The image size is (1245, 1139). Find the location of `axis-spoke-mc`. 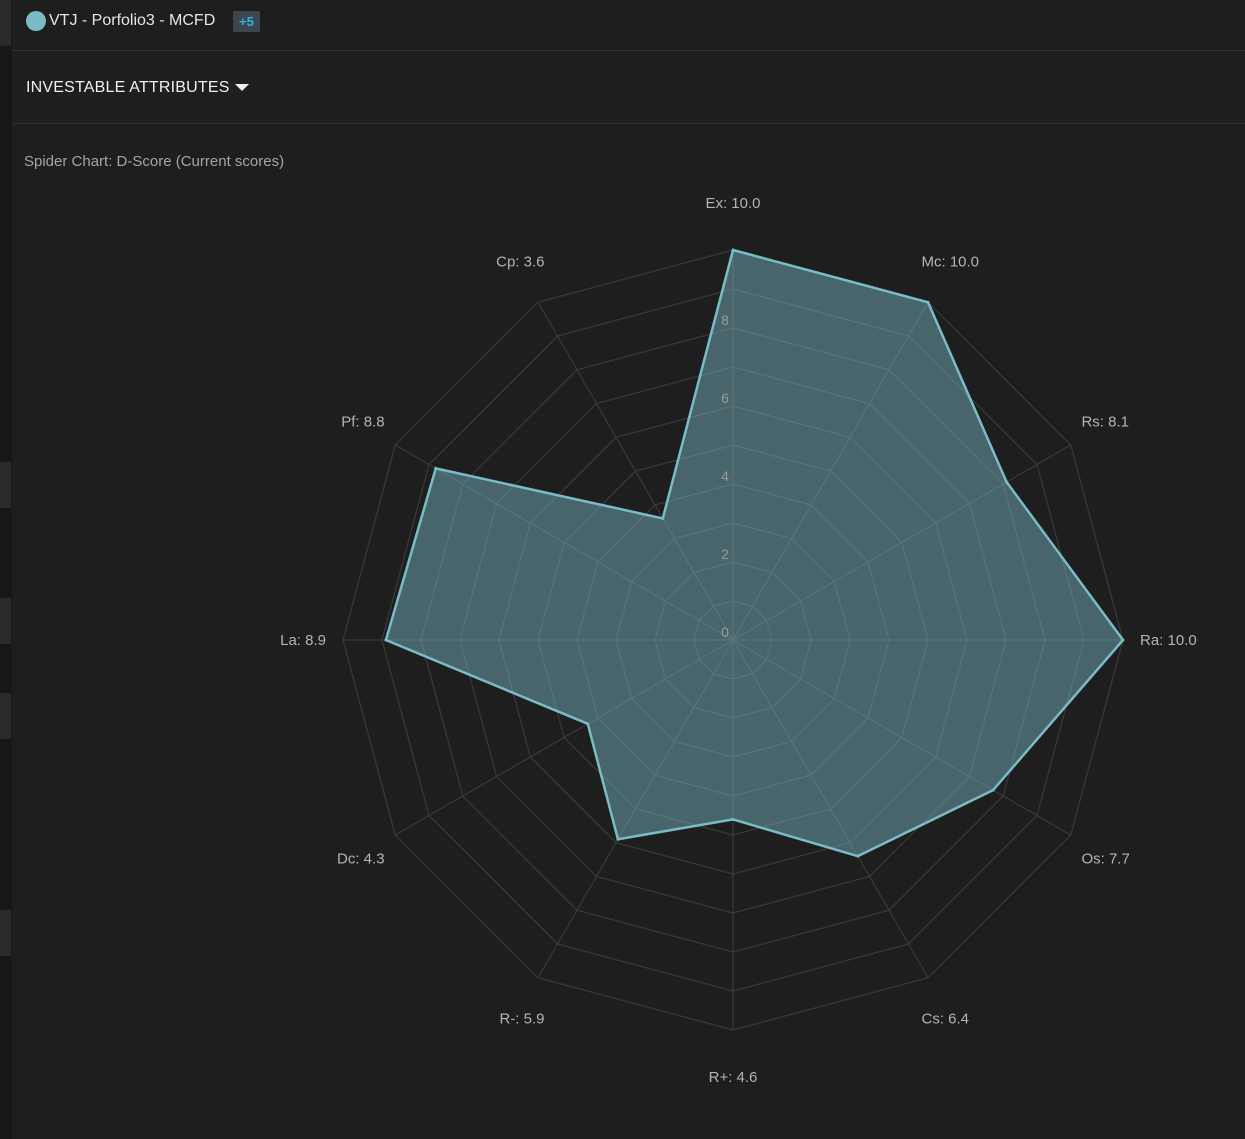

axis-spoke-mc is located at coordinates (830, 471).